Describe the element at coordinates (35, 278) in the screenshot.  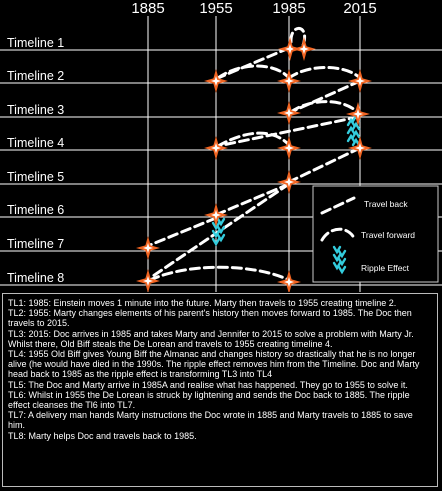
I see `timeline-label-8: Timeline 8` at that location.